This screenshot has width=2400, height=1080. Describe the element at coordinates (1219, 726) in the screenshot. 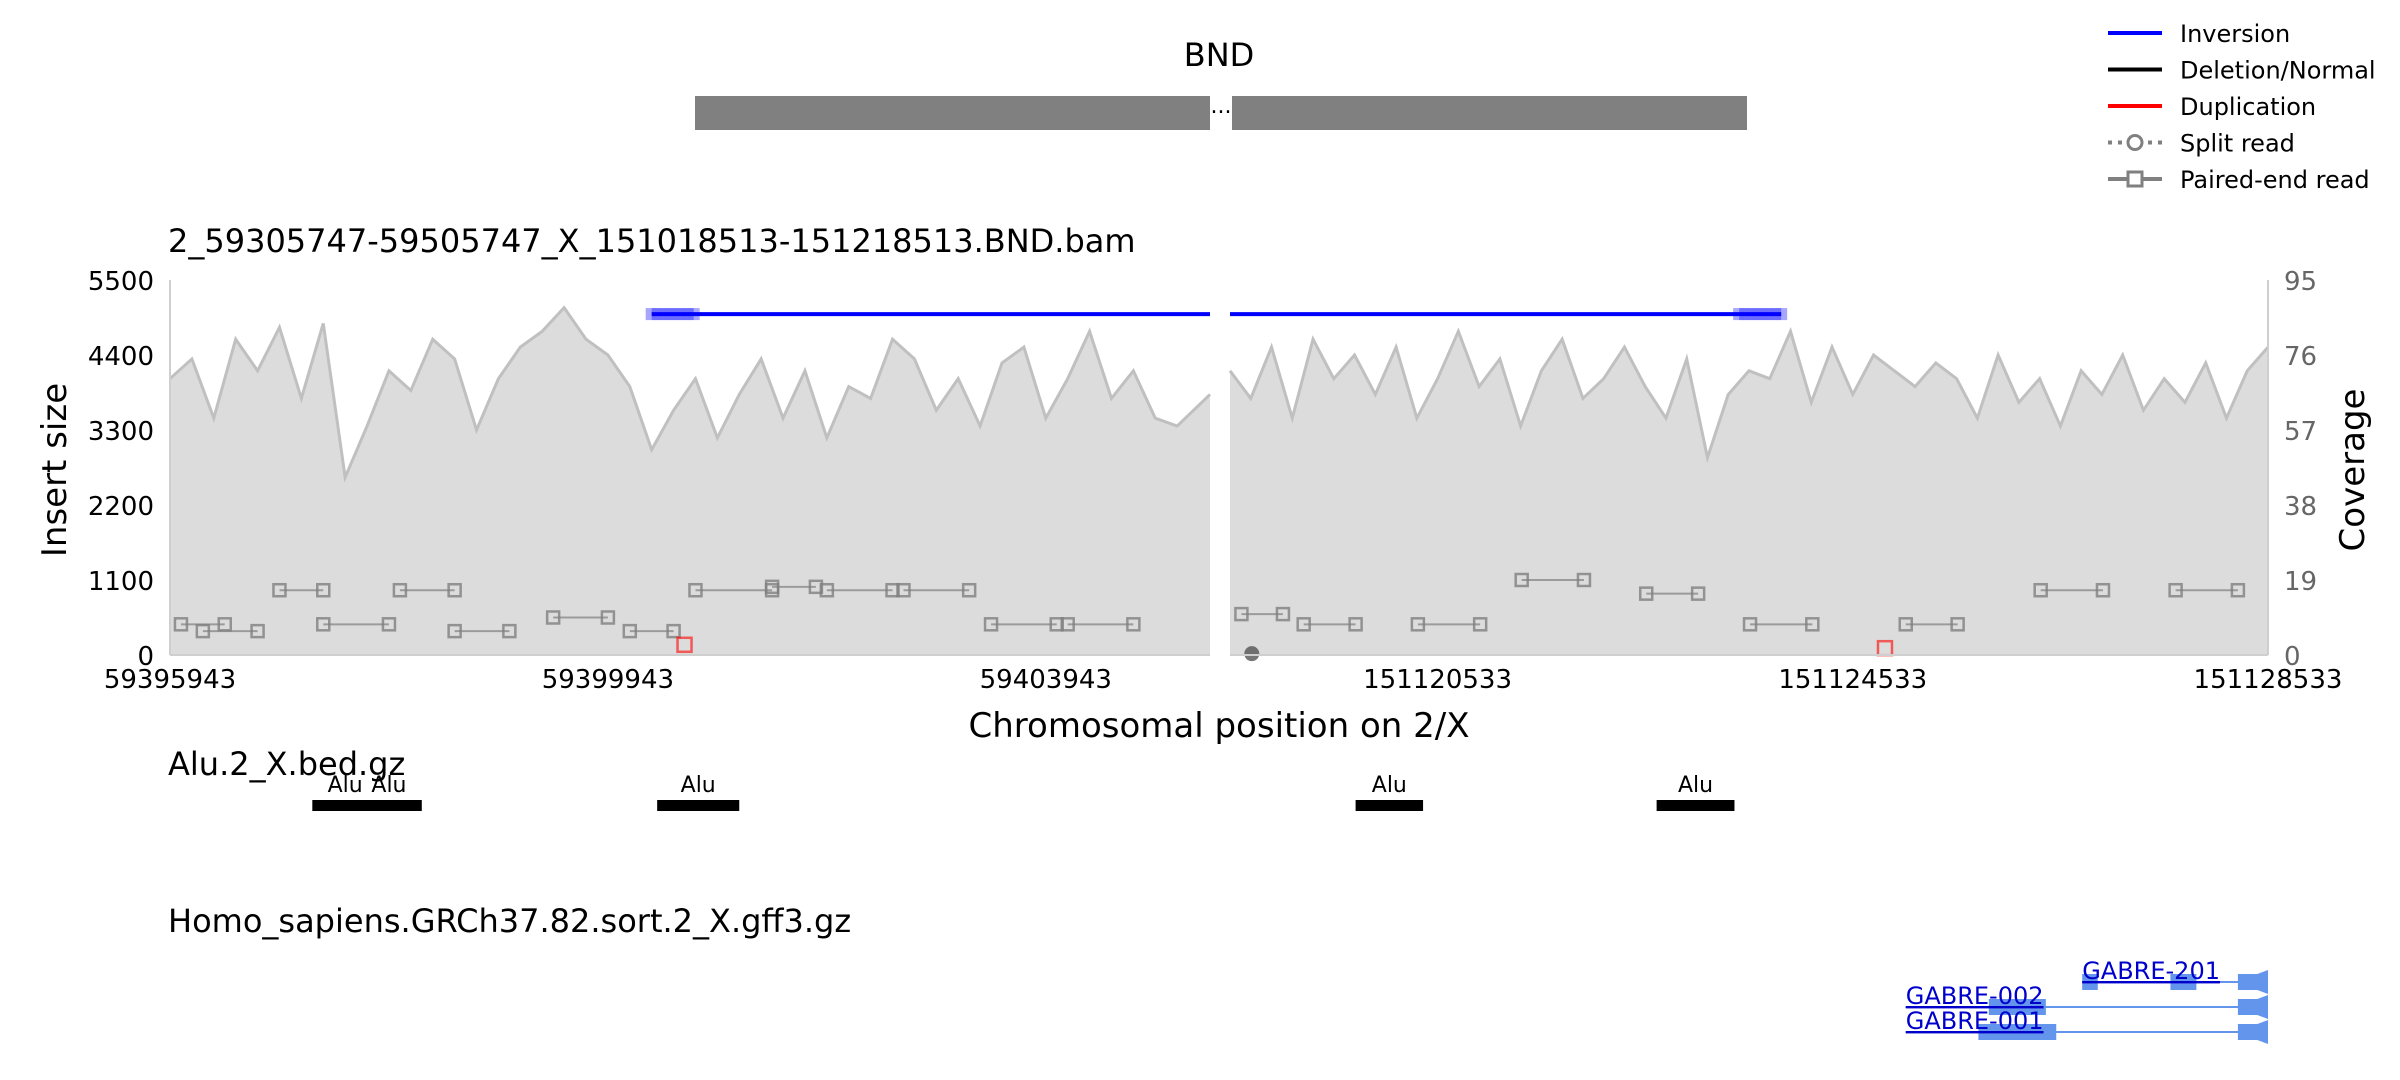

I see `x-axis-label: Chromosomal position on 2/X` at that location.